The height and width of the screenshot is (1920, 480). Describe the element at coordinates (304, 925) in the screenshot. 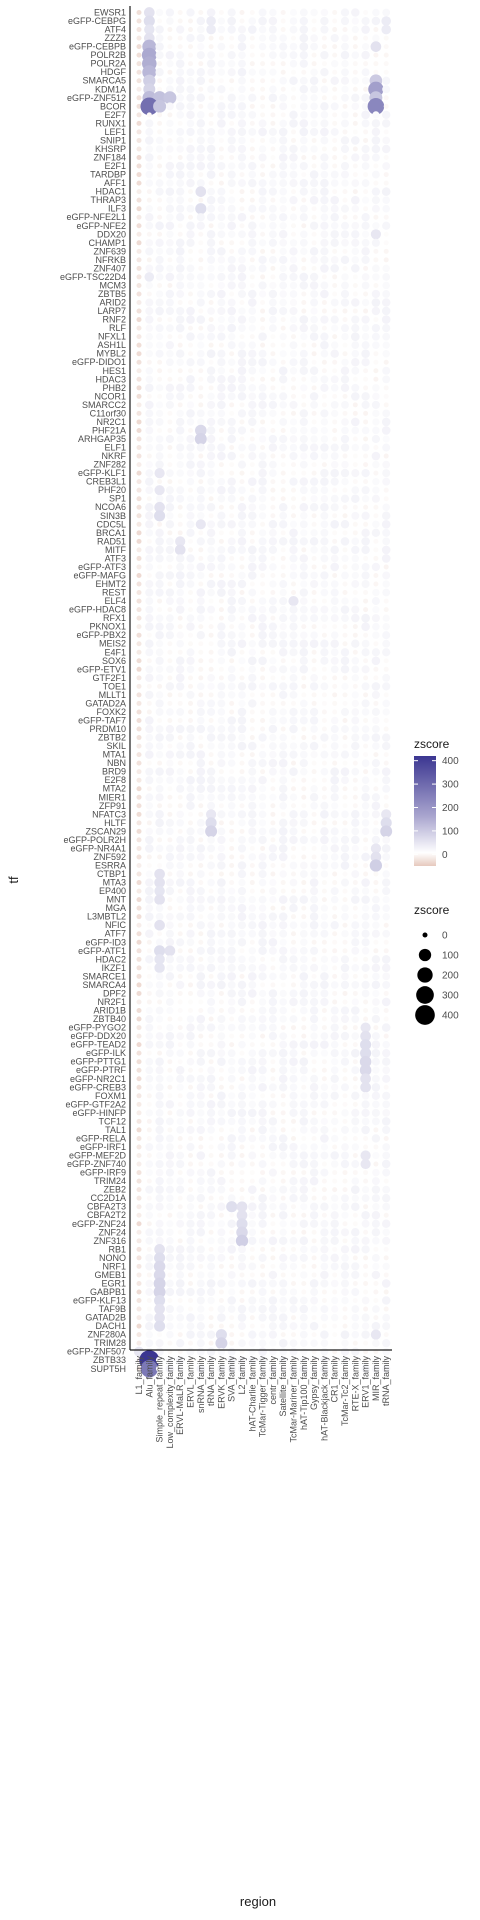

I see `dot-hAT-Tip100_family-NFIC` at that location.